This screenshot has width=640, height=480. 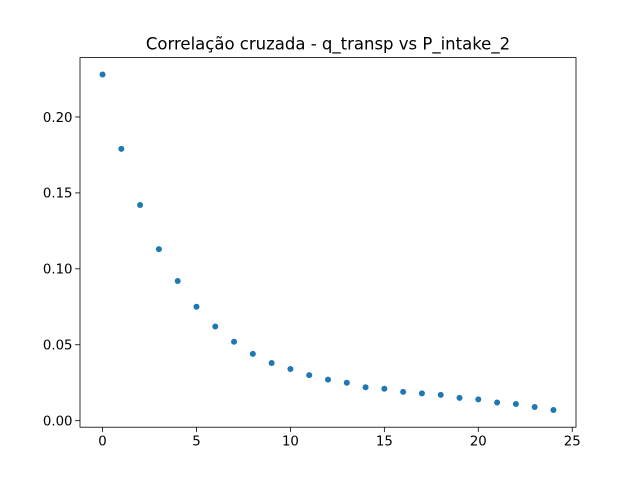 What do you see at coordinates (384, 442) in the screenshot?
I see `x-tick-label: 15` at bounding box center [384, 442].